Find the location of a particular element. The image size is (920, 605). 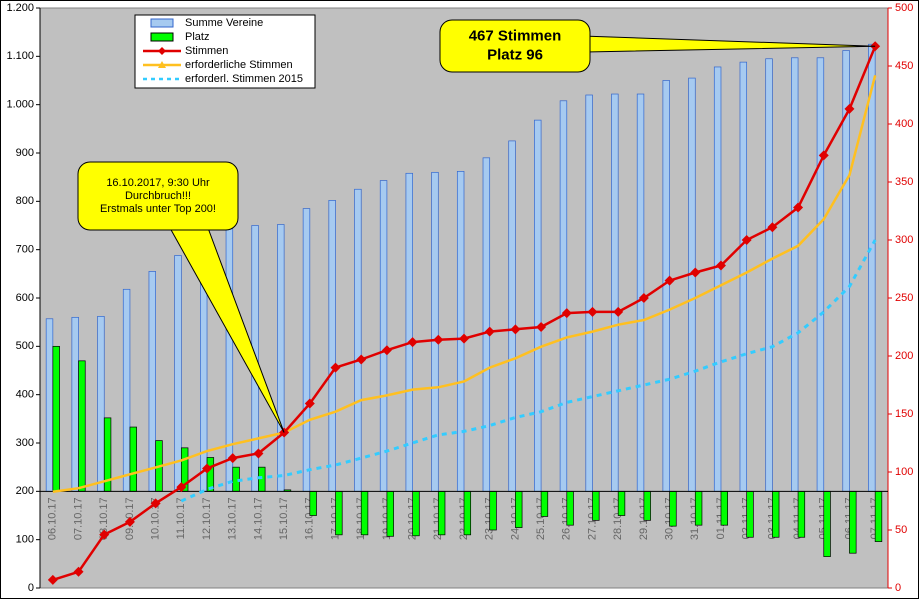

y-tick-label: 1.000 is located at coordinates (20, 105).